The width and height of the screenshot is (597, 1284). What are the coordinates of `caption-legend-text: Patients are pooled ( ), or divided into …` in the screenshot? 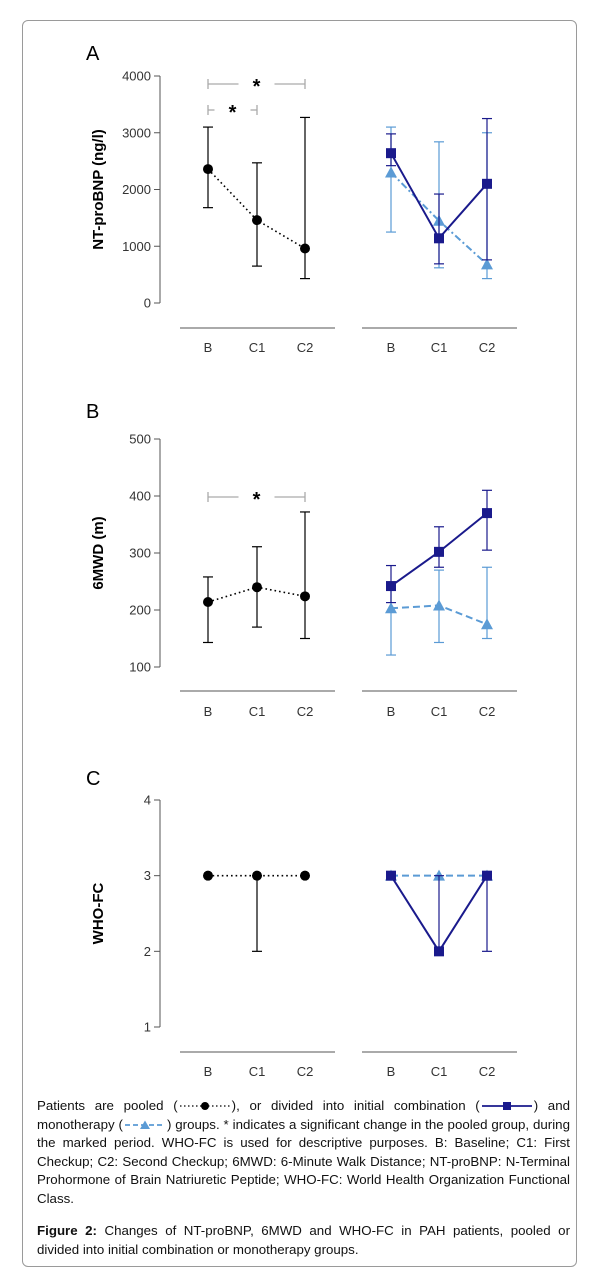 It's located at (303, 1152).